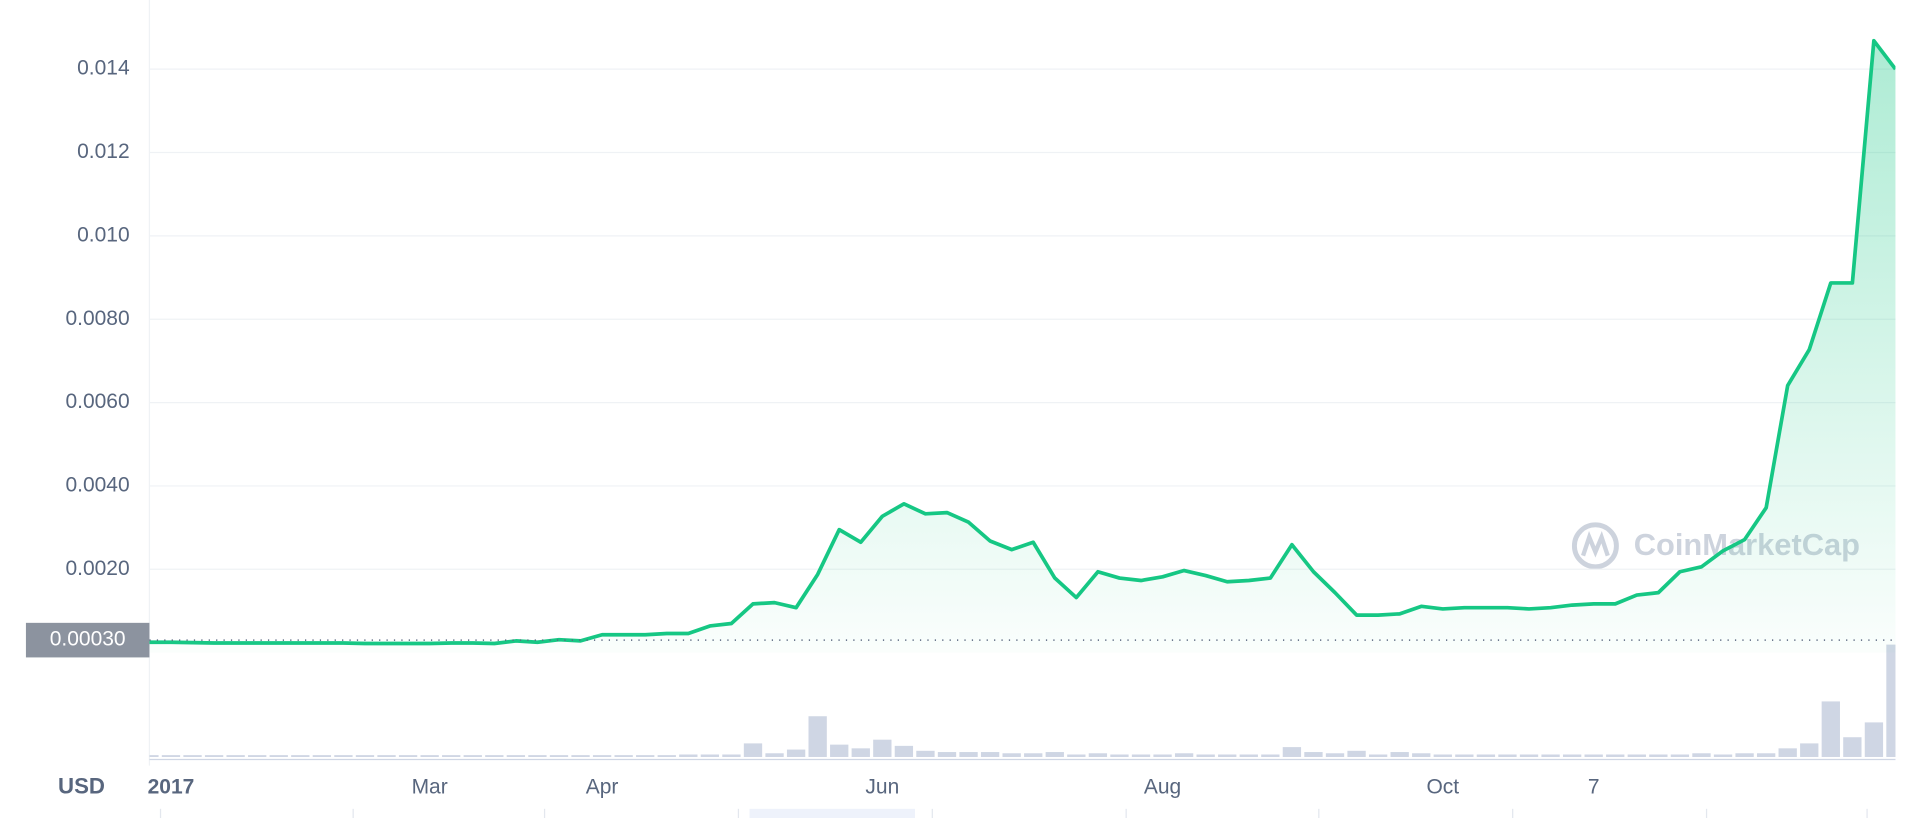 This screenshot has width=1914, height=823. Describe the element at coordinates (1442, 786) in the screenshot. I see `x-tick-label: Oct` at that location.